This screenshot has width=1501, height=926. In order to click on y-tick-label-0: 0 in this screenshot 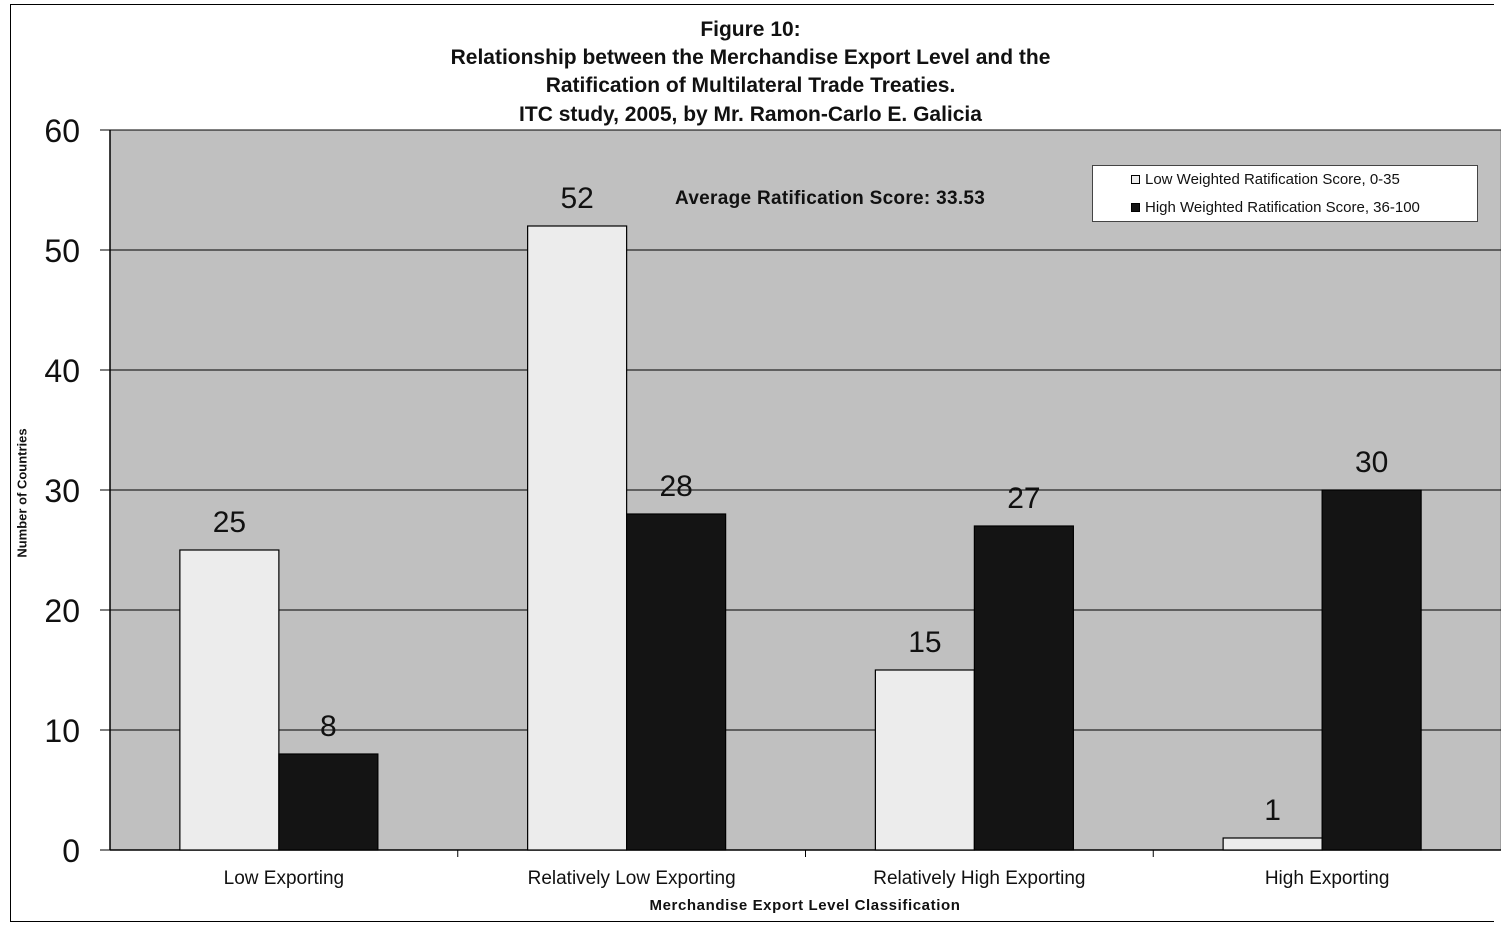, I will do `click(71, 851)`.